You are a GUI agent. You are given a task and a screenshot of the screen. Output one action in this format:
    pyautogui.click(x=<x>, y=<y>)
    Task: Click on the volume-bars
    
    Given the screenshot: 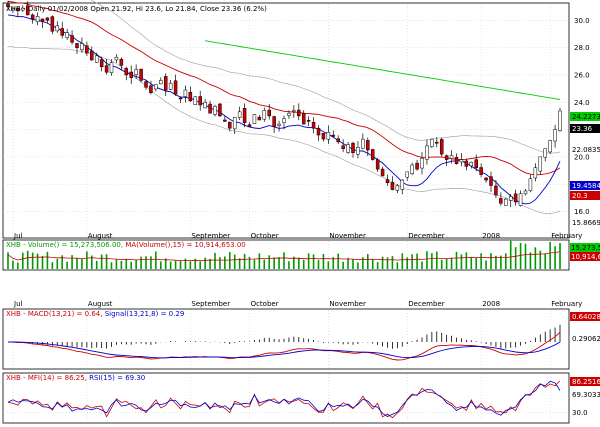 What is the action you would take?
    pyautogui.click(x=284, y=254)
    